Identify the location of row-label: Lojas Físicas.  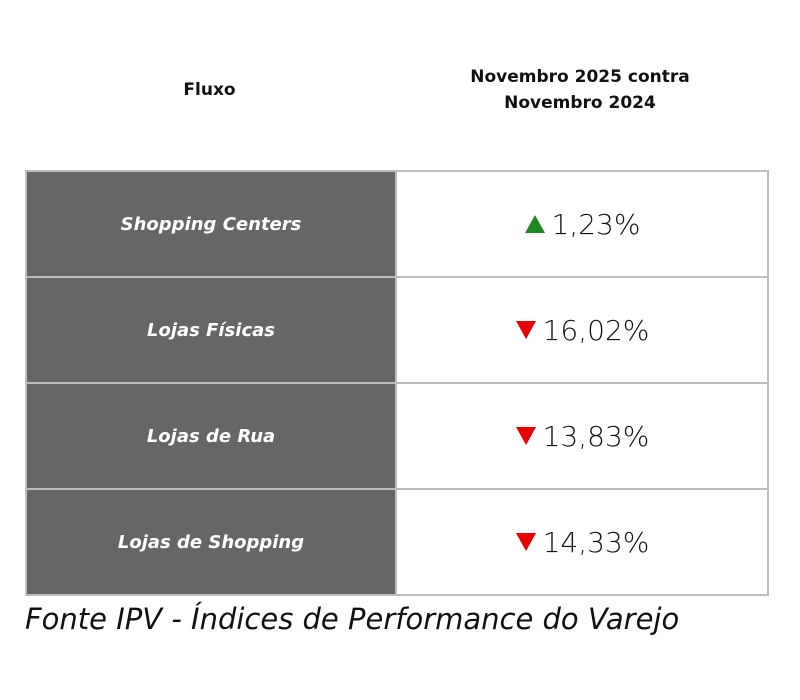
(212, 330).